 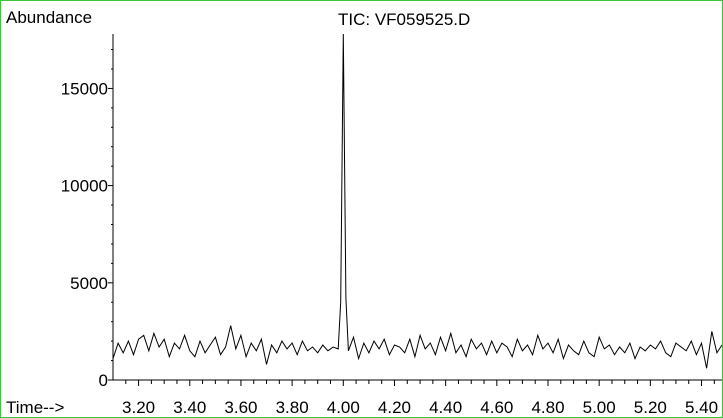 I want to click on x-tick-label: 5.00, so click(x=599, y=407).